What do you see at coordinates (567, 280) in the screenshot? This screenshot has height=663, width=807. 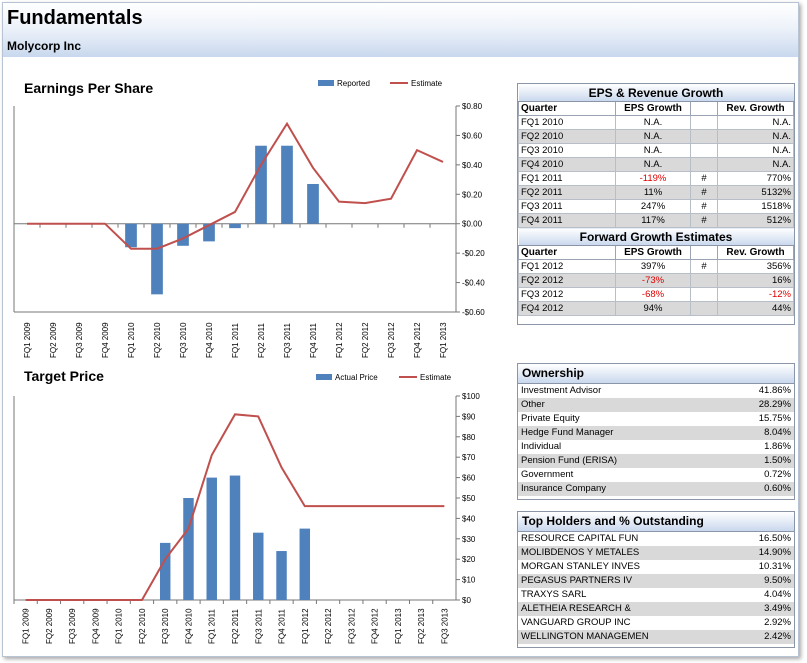 I see `fwd-quarter-cell: FQ2 2012` at bounding box center [567, 280].